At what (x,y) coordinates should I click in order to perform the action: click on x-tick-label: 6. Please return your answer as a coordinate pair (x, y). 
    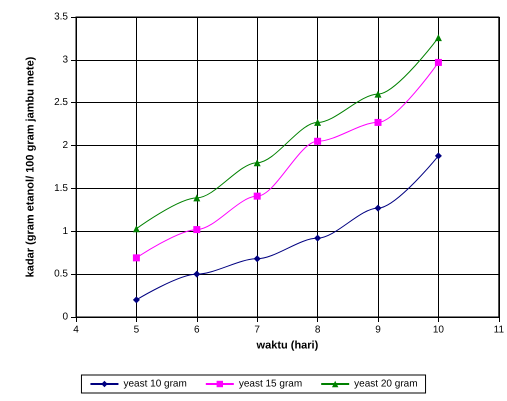
    Looking at the image, I should click on (197, 330).